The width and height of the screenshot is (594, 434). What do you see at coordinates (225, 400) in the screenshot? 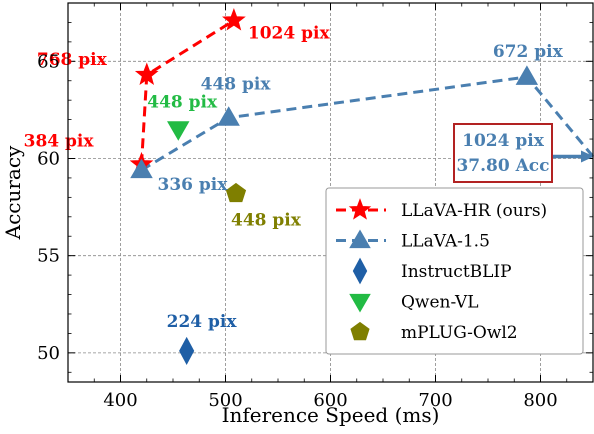
I see `x-tick-label: 500` at bounding box center [225, 400].